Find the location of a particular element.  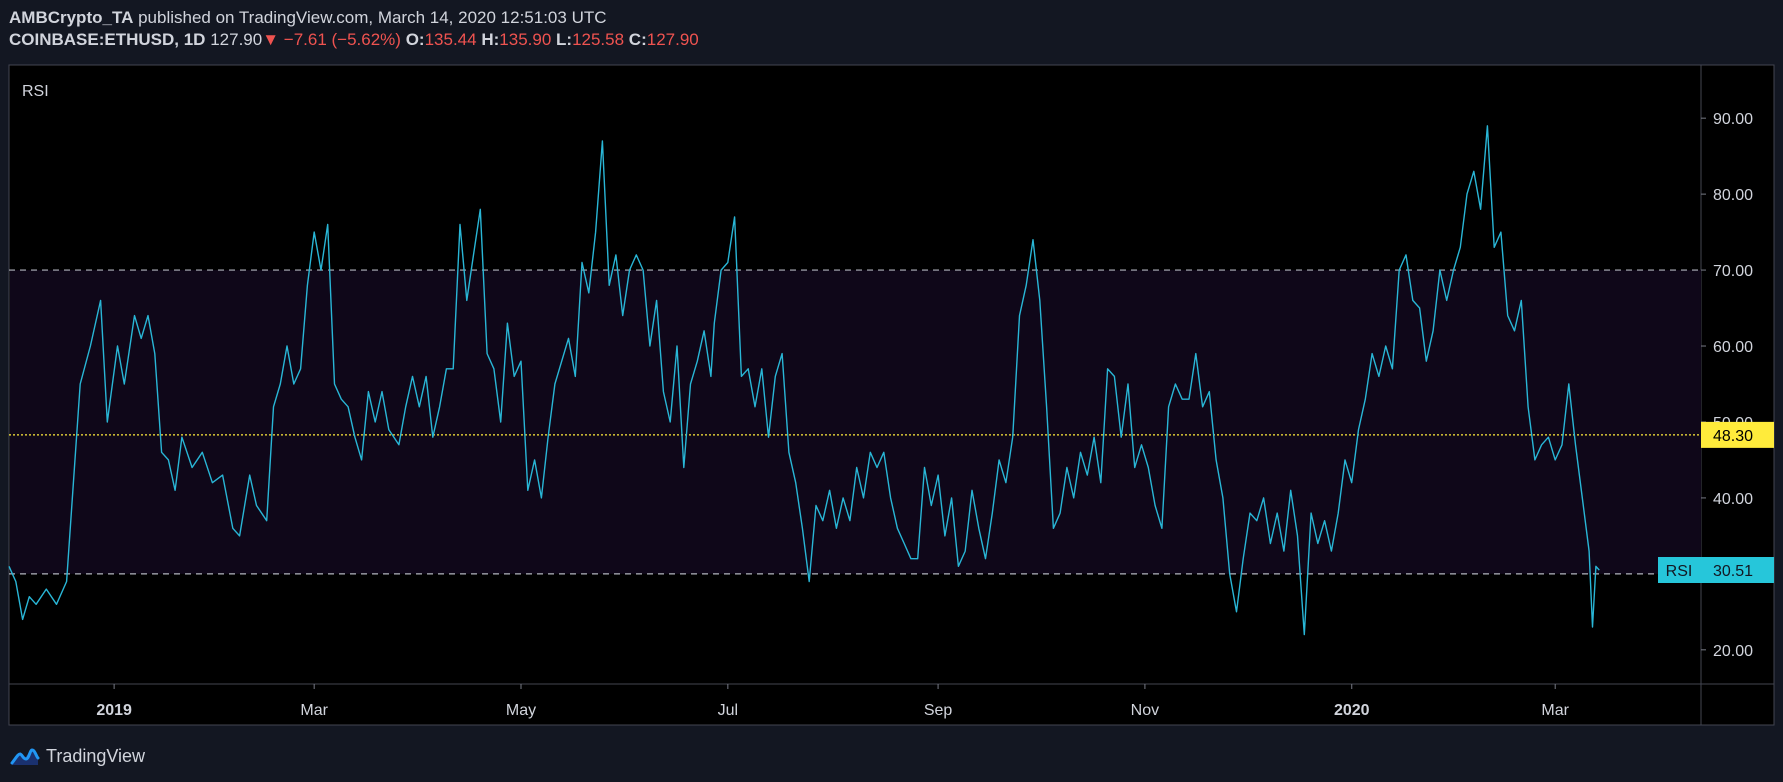

y-tick-label: 70.00 is located at coordinates (1733, 271).